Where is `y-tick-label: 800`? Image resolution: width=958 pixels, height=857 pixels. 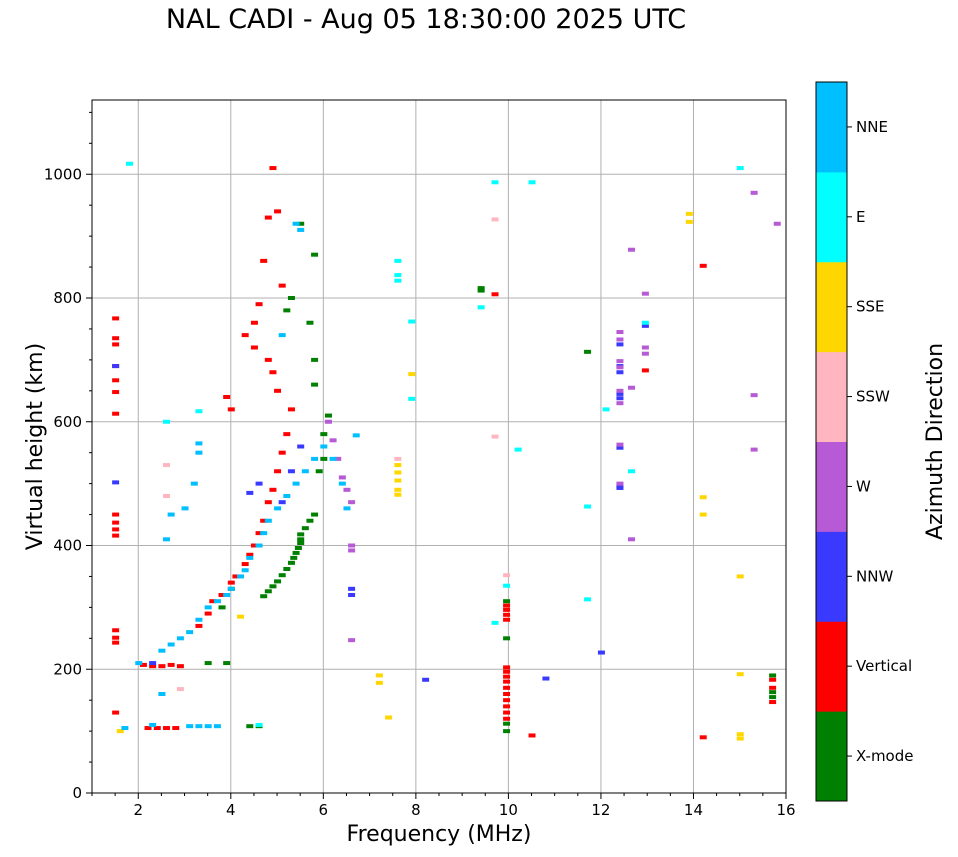
y-tick-label: 800 is located at coordinates (67, 298).